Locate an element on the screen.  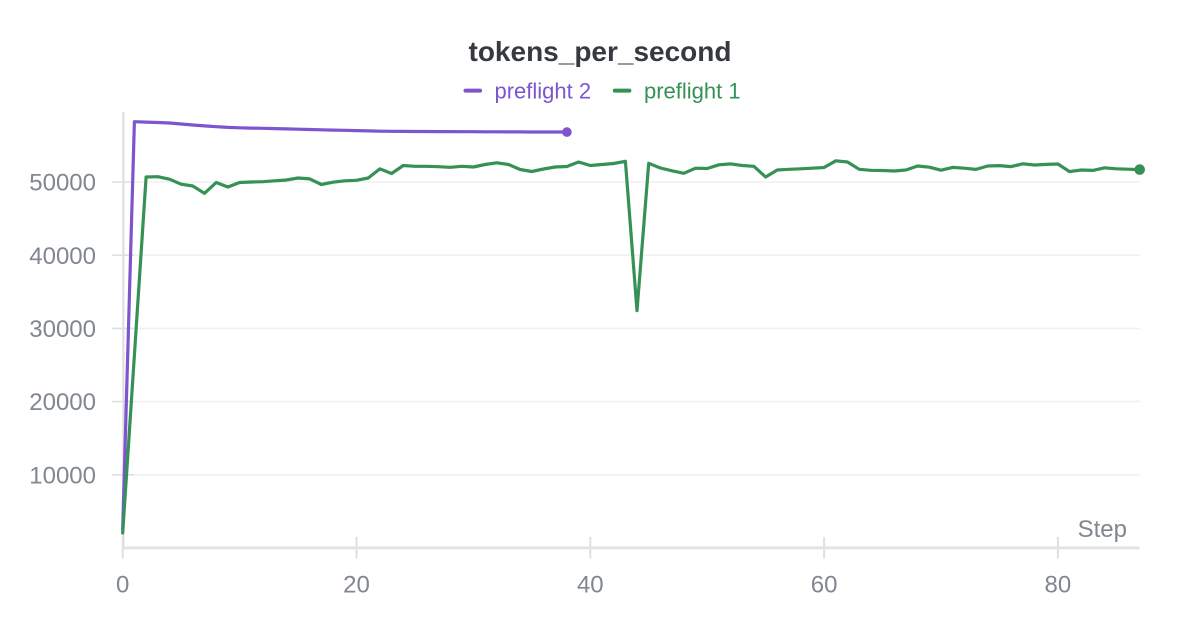
svg-text: 40 is located at coordinates (590, 585).